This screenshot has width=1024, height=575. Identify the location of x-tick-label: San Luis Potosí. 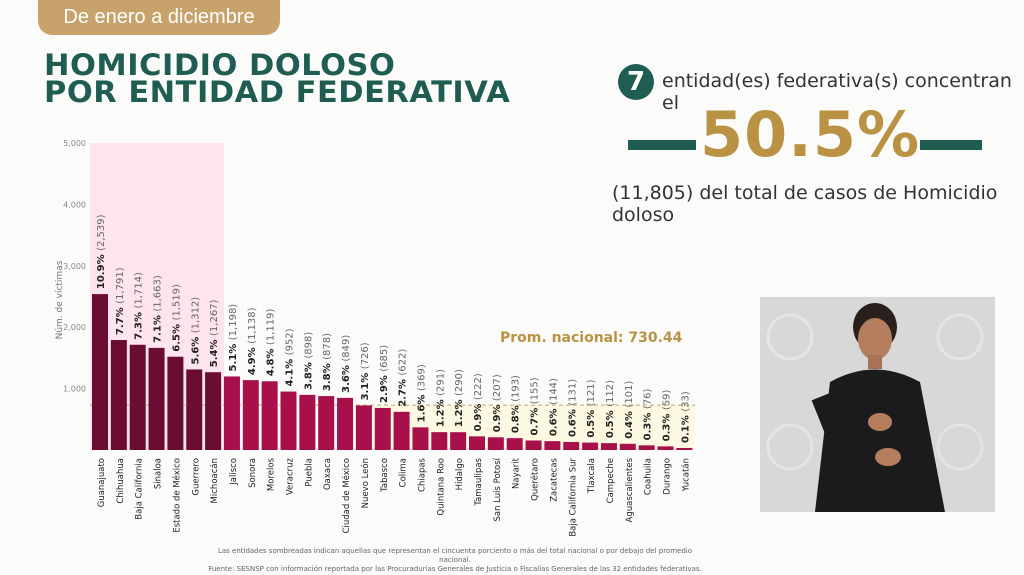
(498, 489).